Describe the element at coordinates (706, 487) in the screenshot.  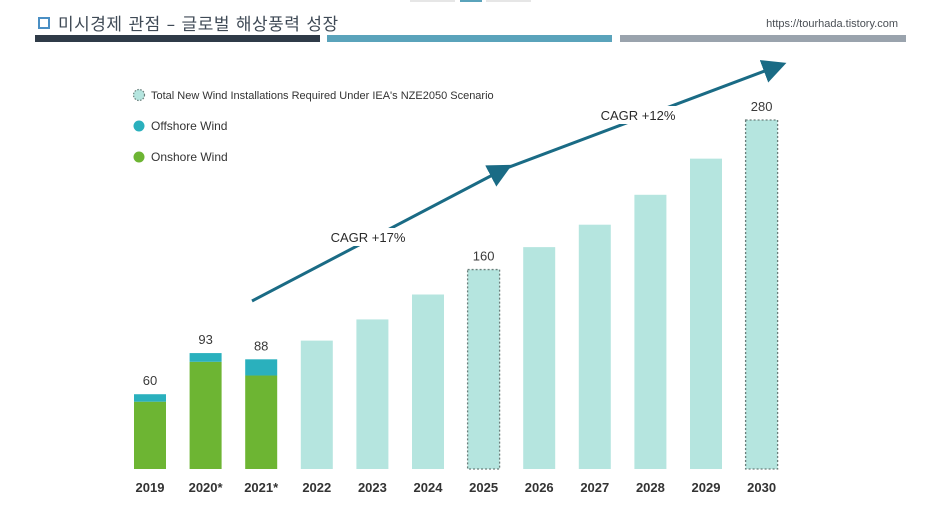
I see `tick-label-2029: 2029` at that location.